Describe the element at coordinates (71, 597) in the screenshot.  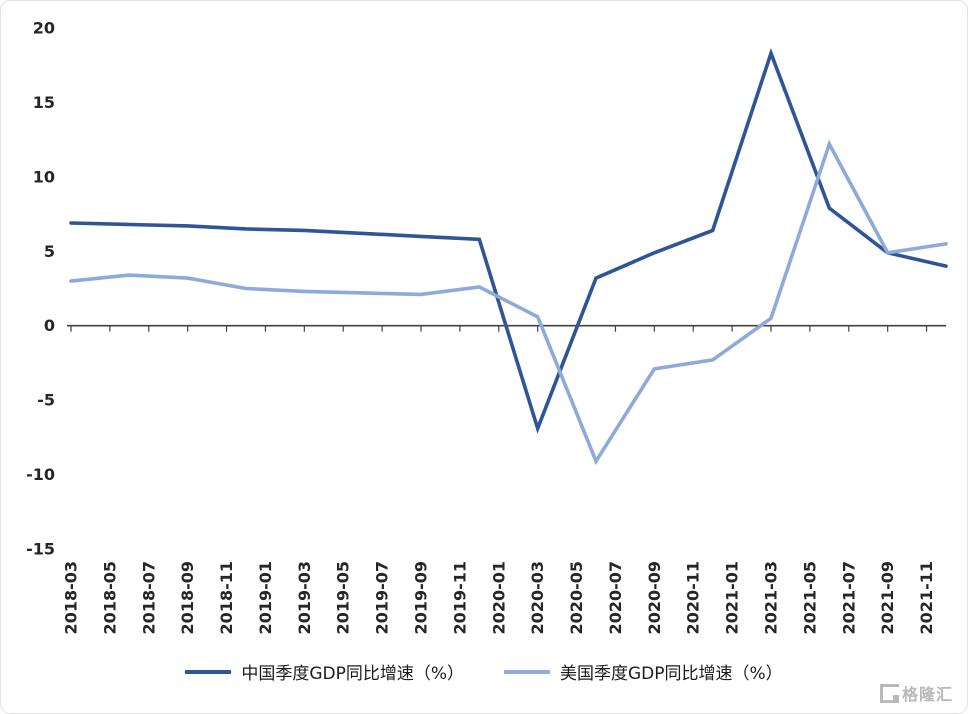
I see `x-axis-tick-label: 2018-03` at that location.